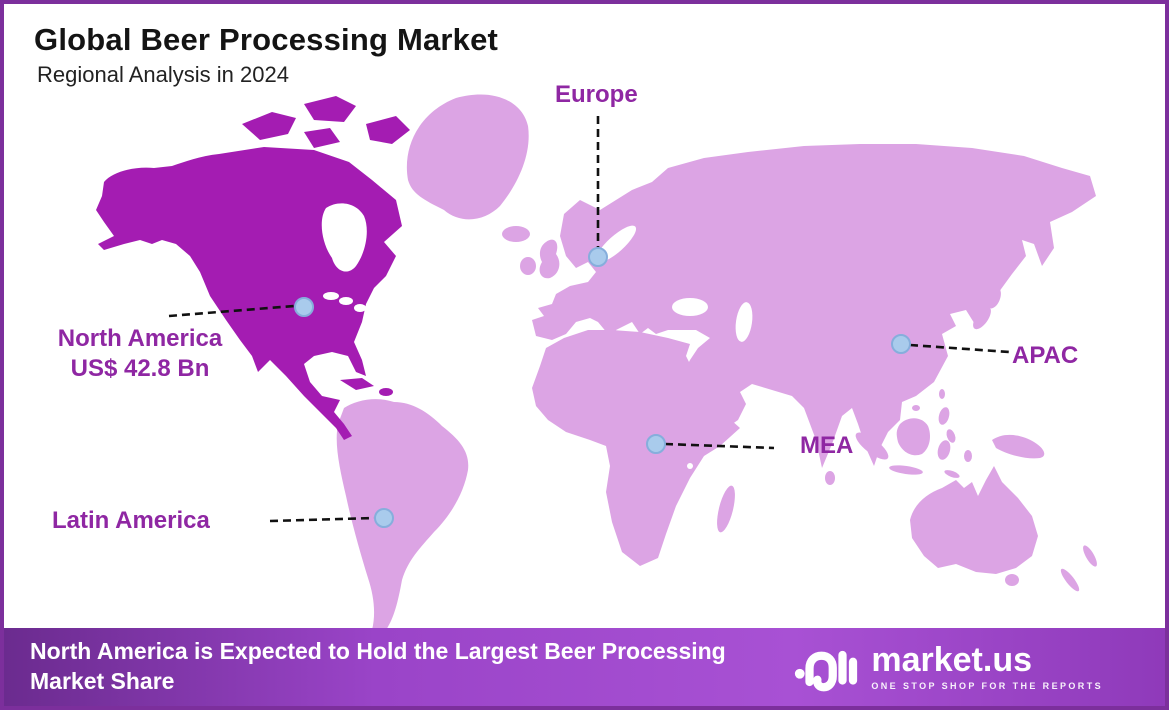 Image resolution: width=1169 pixels, height=710 pixels. Describe the element at coordinates (598, 257) in the screenshot. I see `marker-europe` at that location.